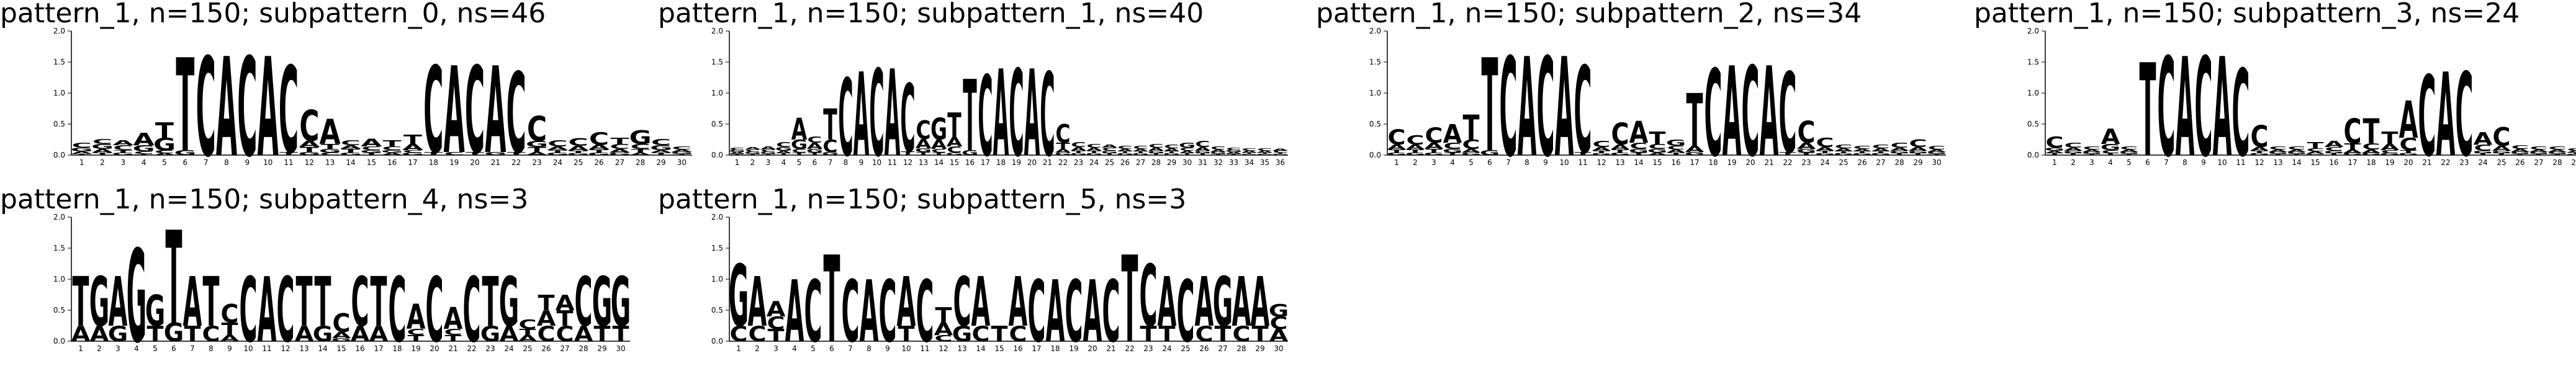 This screenshot has height=366, width=2576. Describe the element at coordinates (164, 162) in the screenshot. I see `x-tick-label: 5` at that location.